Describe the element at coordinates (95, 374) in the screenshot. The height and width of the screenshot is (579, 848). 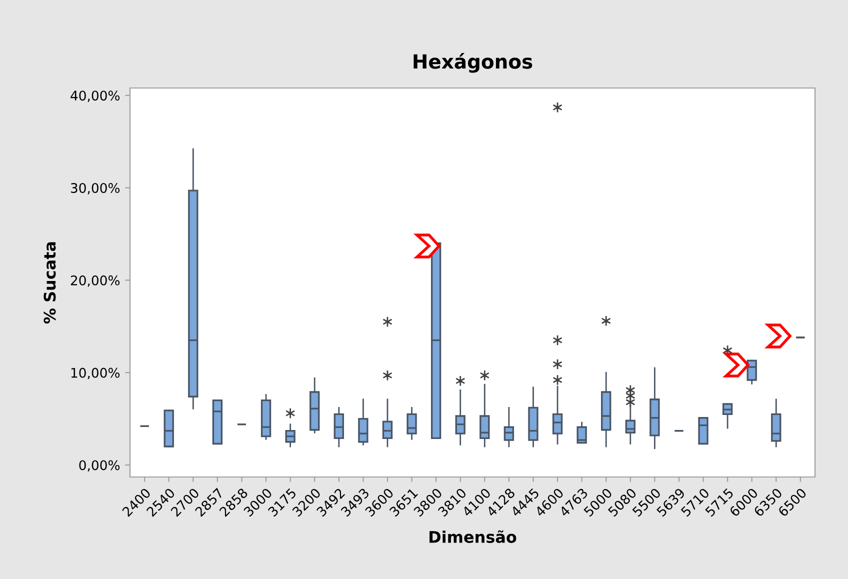
I see `y-tick-label: 10,00%` at that location.